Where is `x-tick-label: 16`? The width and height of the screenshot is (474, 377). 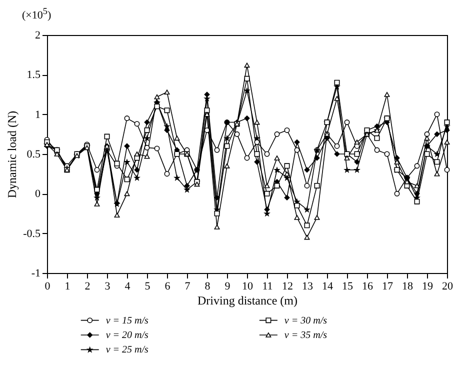
x-tick-label: 16 is located at coordinates (368, 286).